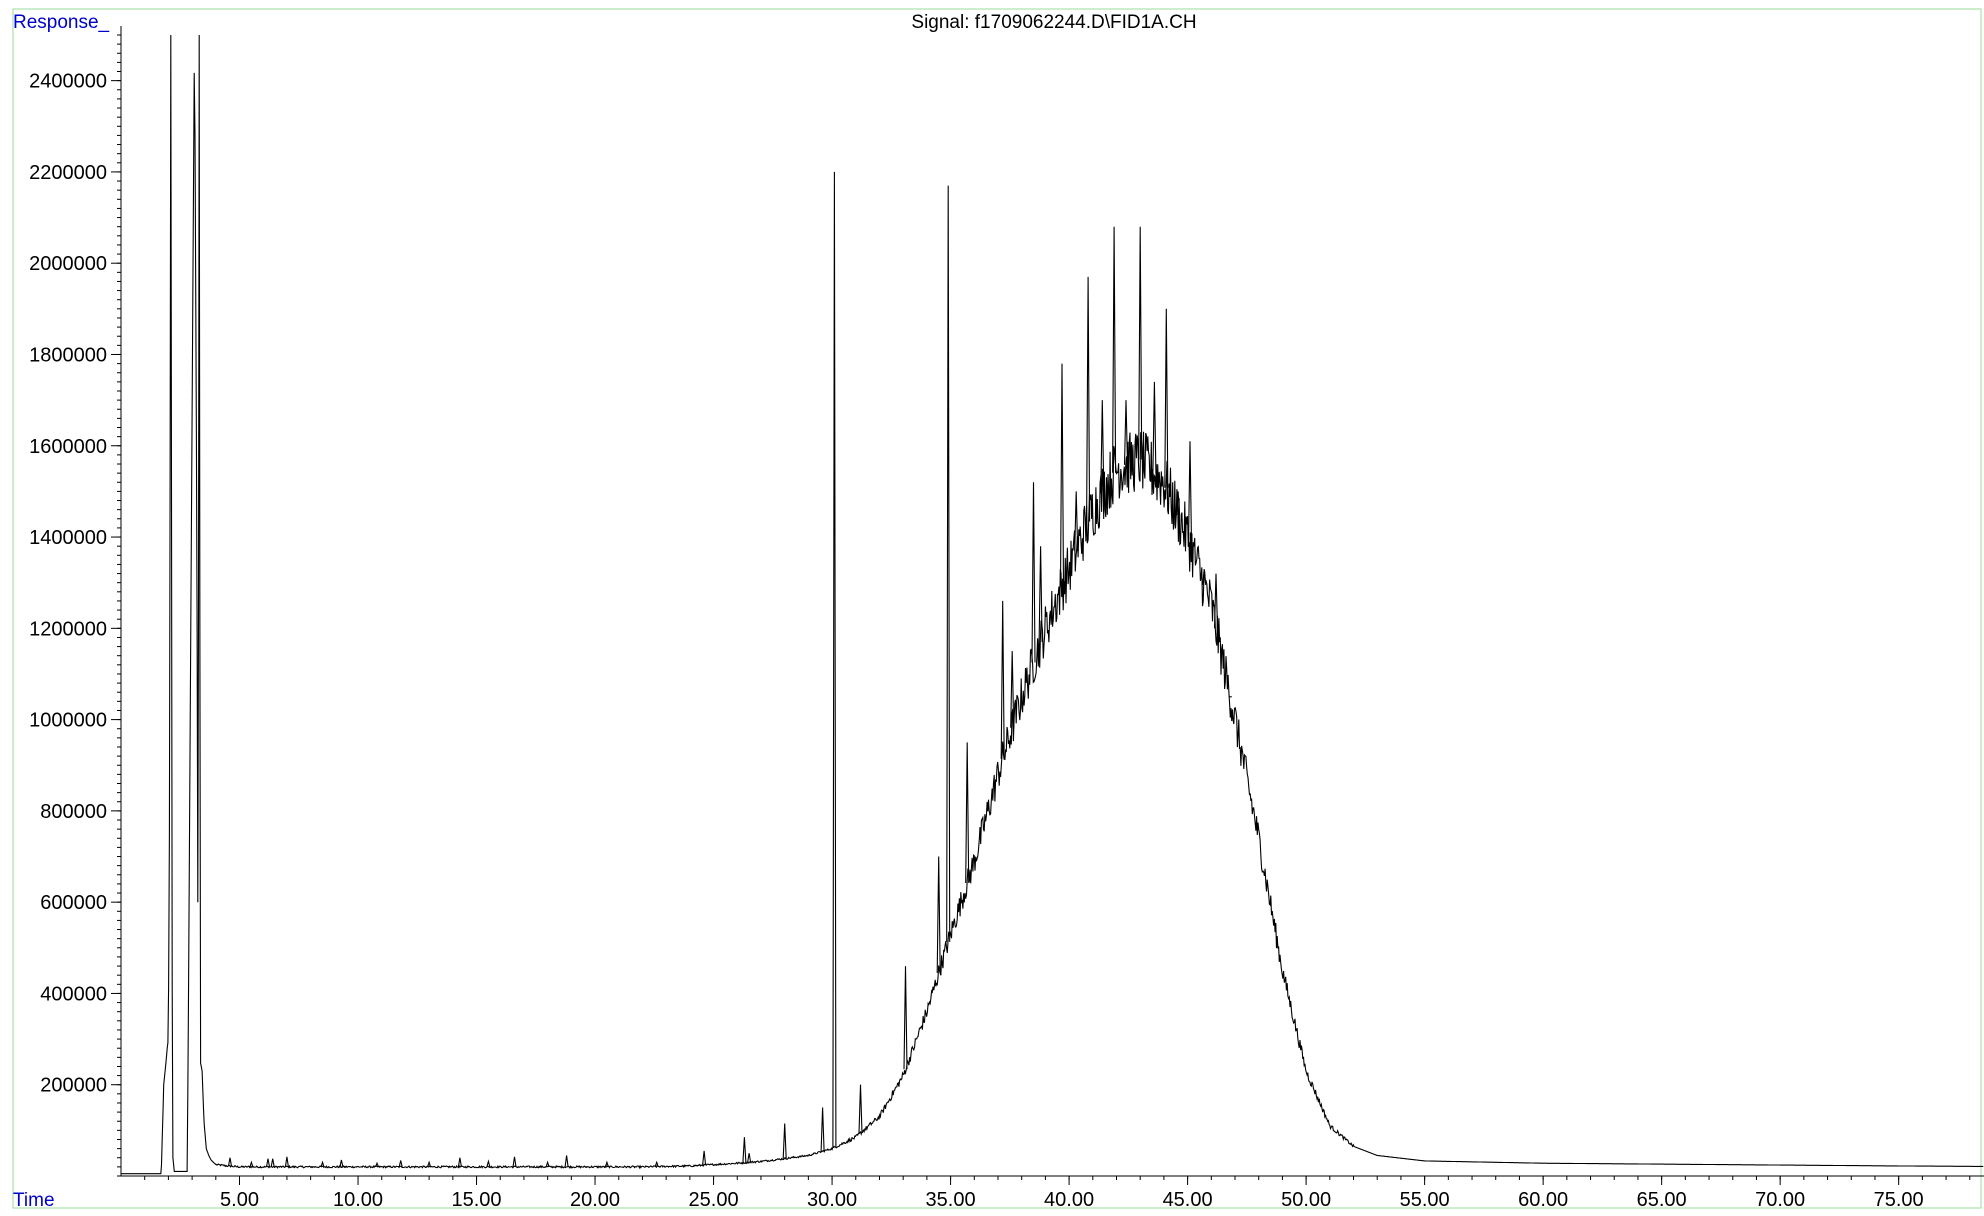 The width and height of the screenshot is (1984, 1216). What do you see at coordinates (951, 1200) in the screenshot?
I see `x-tick-label: 35.00` at bounding box center [951, 1200].